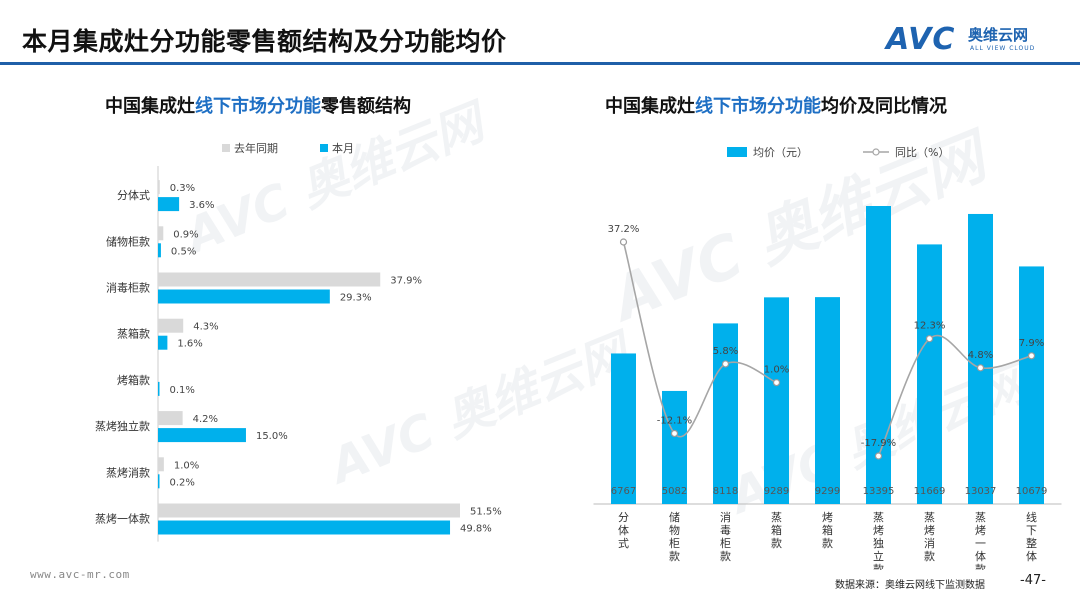  What do you see at coordinates (133, 380) in the screenshot?
I see `category-label: 烤箱款` at bounding box center [133, 380].